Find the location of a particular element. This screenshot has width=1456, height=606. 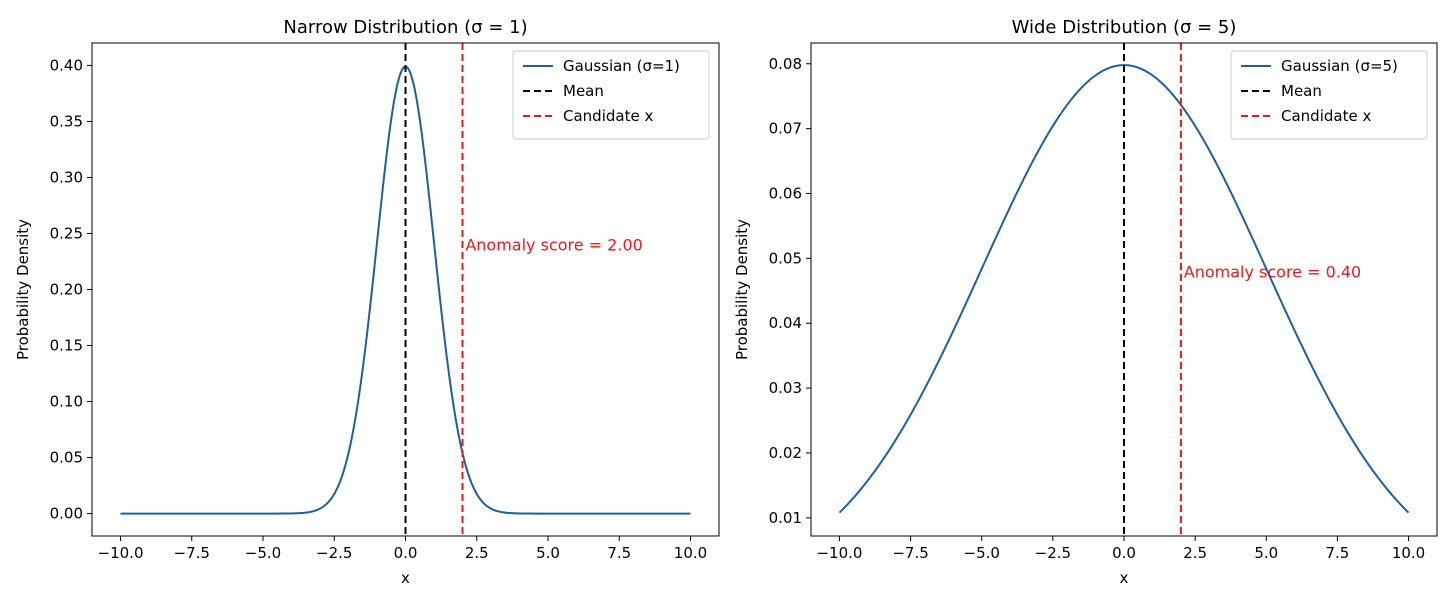

legend: Gaussian (σ=5) Mean Candidate x is located at coordinates (1329, 95).